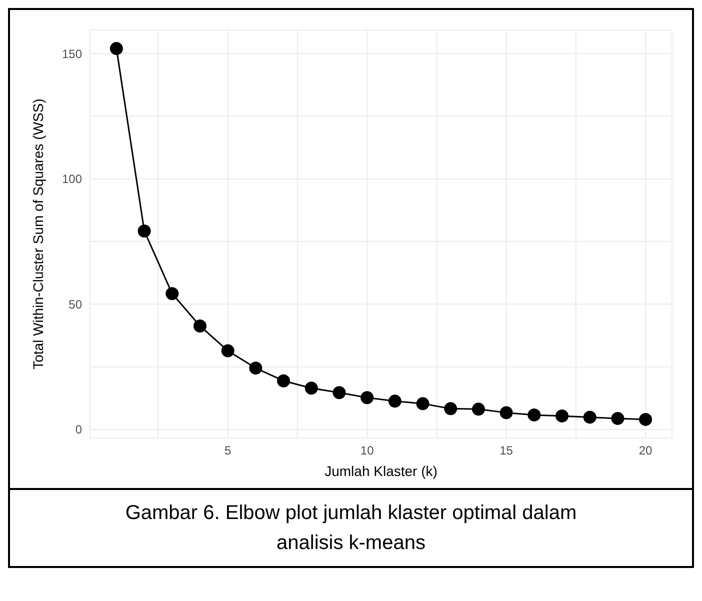 The height and width of the screenshot is (601, 702). I want to click on text: Gambar 6. Elbow plot jumlah klaster optimal dalam analisis k-means, so click(351, 527).